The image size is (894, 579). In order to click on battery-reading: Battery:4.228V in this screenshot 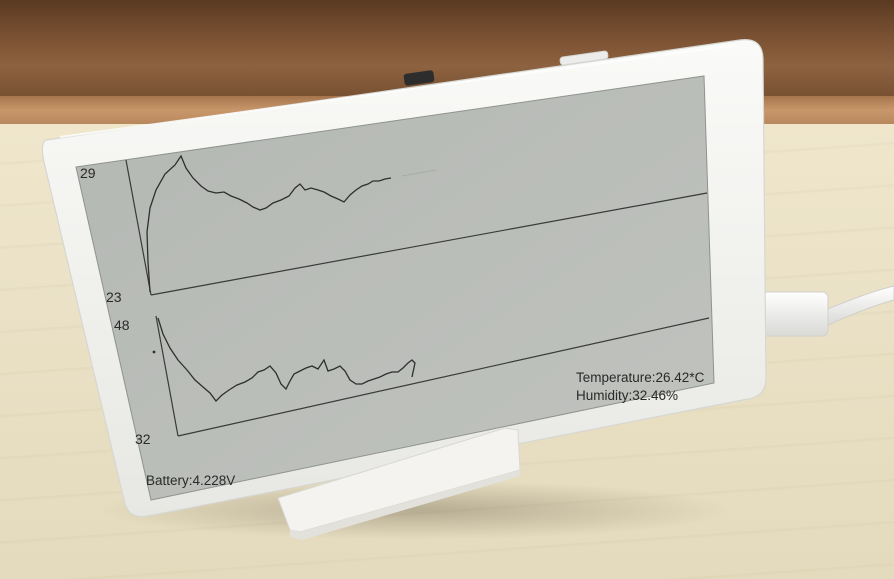, I will do `click(190, 480)`.